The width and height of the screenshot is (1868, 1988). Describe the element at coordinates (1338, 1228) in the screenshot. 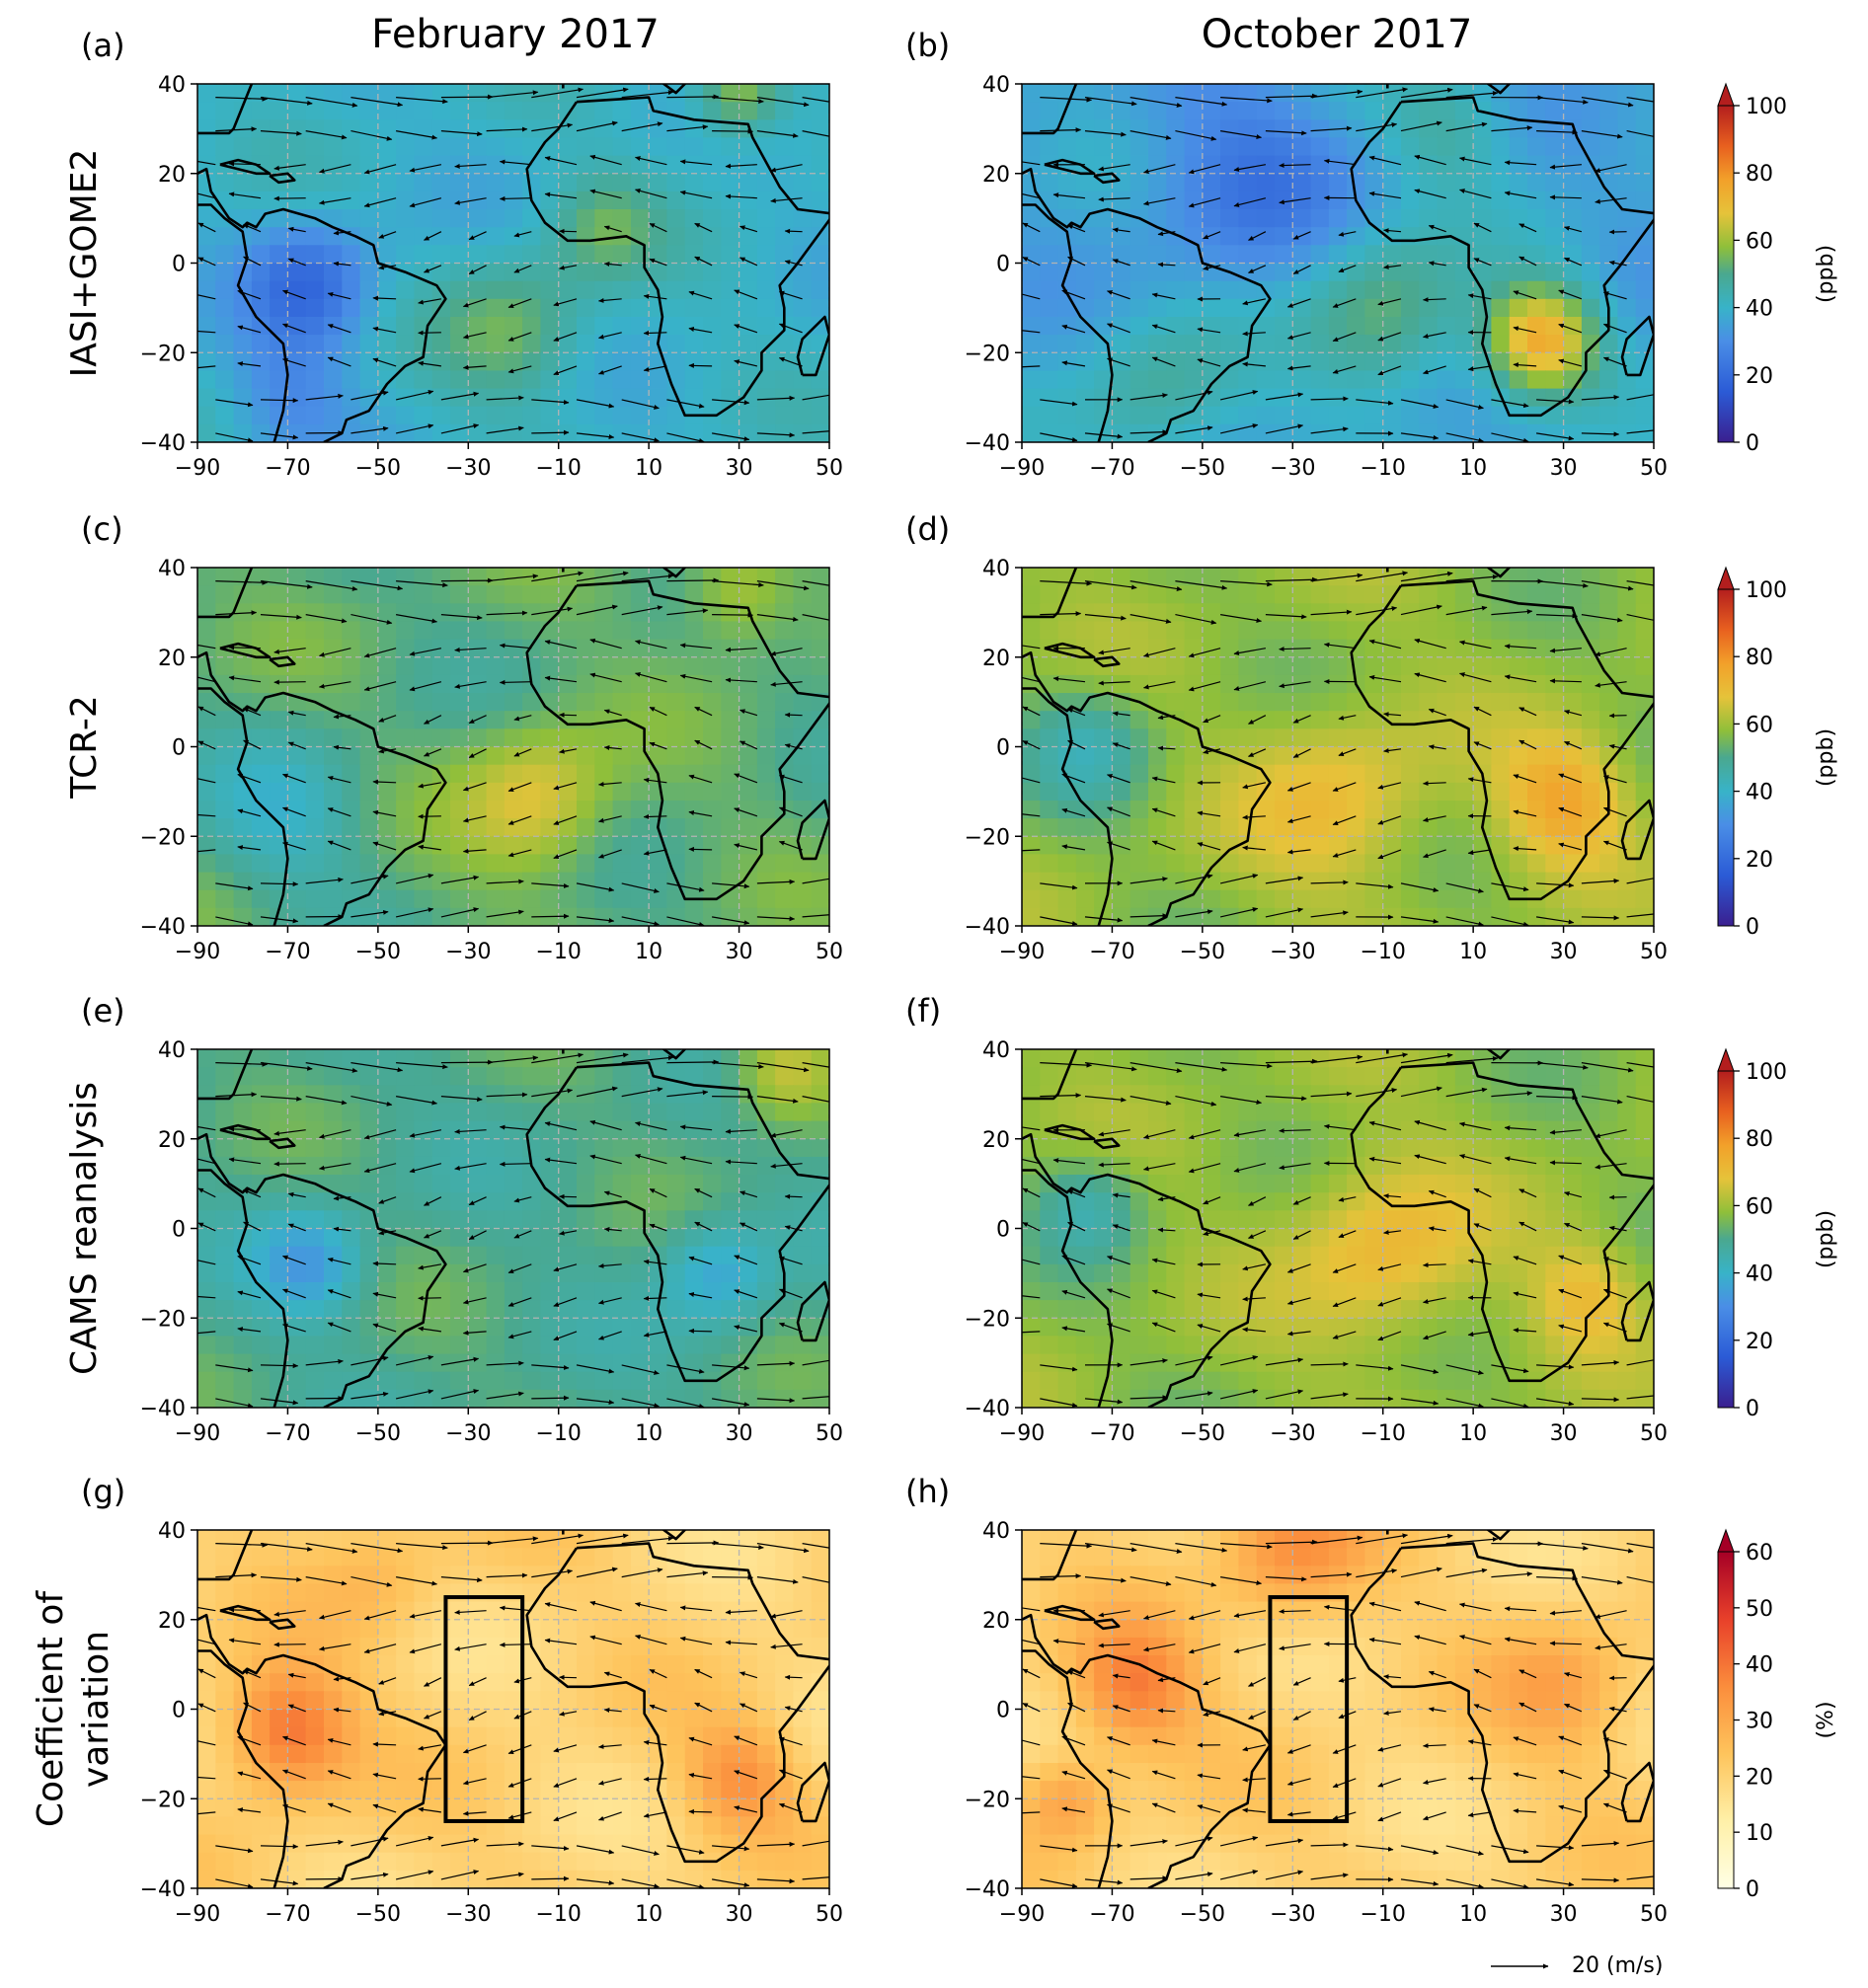

I see `map-area` at that location.